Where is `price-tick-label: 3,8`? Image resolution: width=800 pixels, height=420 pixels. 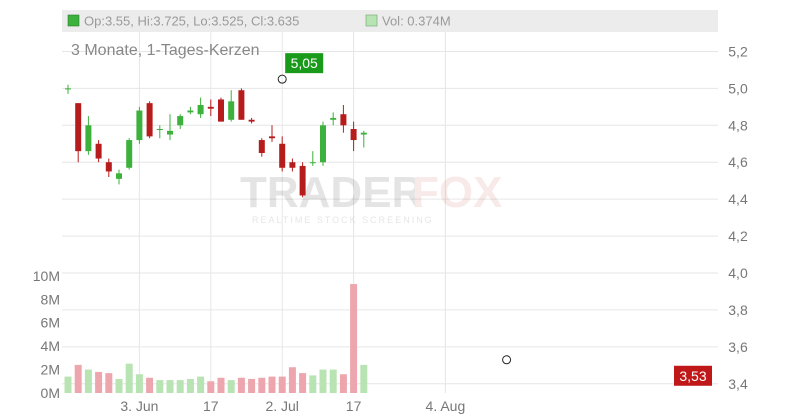
price-tick-label: 3,8 is located at coordinates (738, 310).